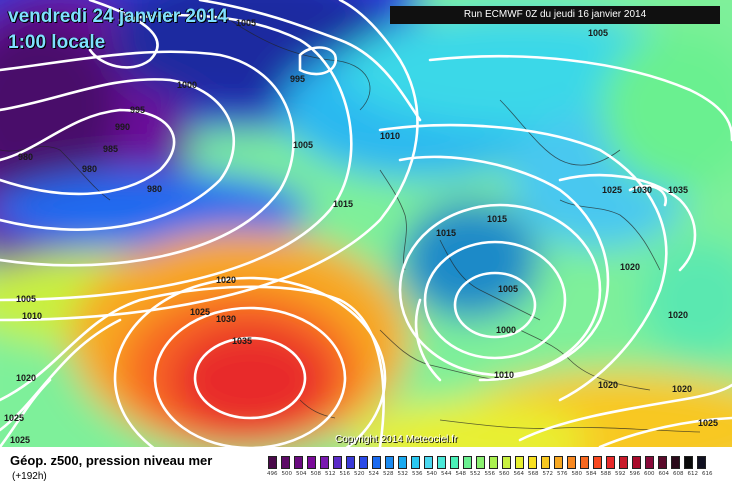 The image size is (732, 488). What do you see at coordinates (461, 474) in the screenshot?
I see `color-scale-label: 548` at bounding box center [461, 474].